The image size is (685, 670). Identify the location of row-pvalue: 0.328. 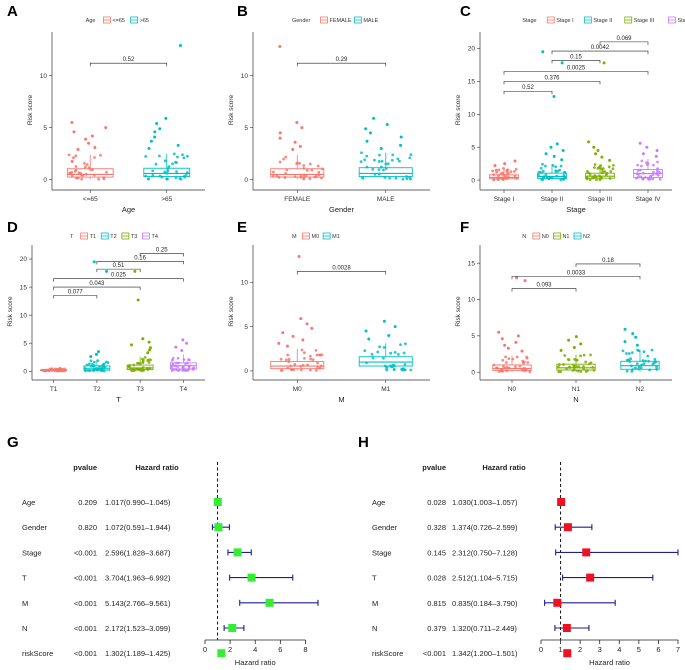
(436, 527).